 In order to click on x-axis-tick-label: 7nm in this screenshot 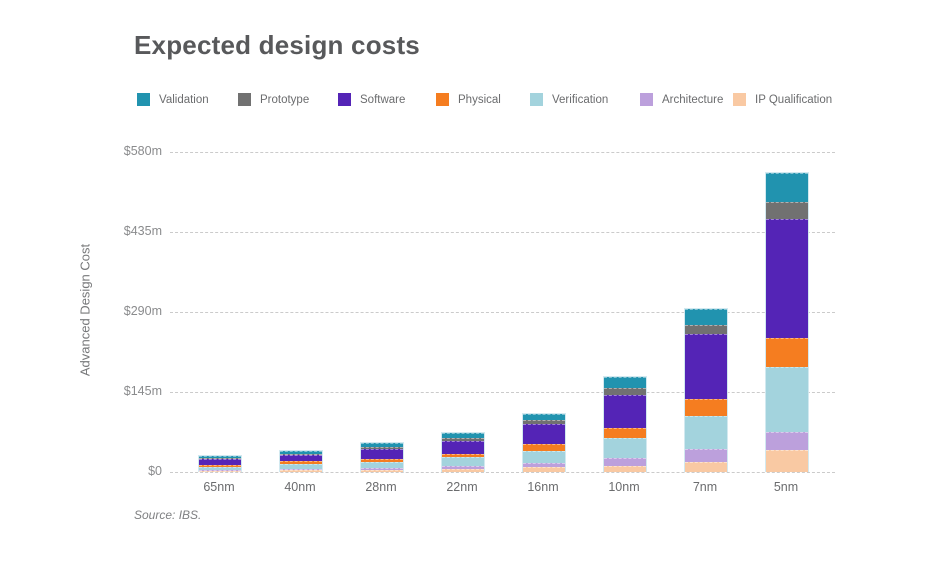, I will do `click(705, 487)`.